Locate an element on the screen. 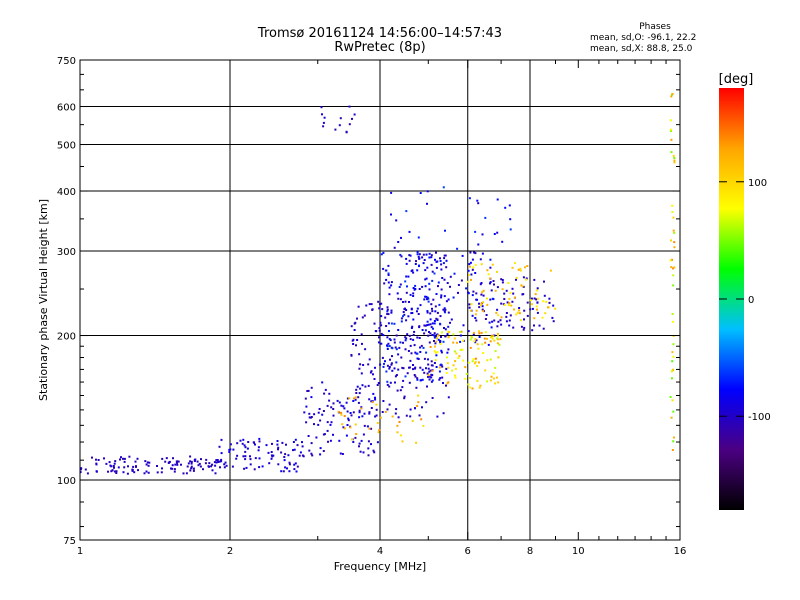 Image resolution: width=800 pixels, height=600 pixels. y-tick-label: 300 is located at coordinates (66, 252).